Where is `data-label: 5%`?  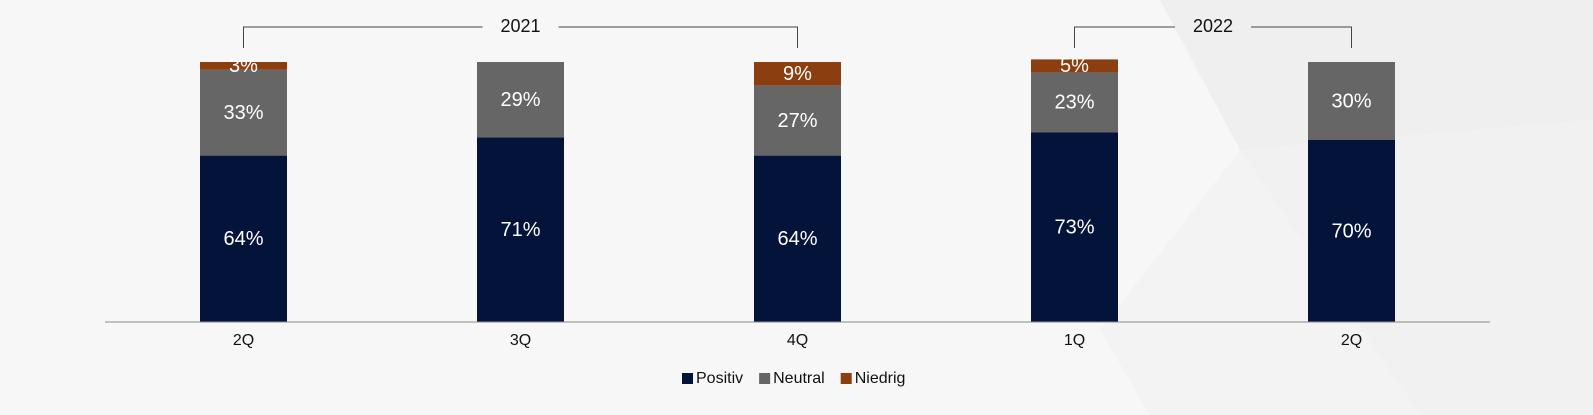
data-label: 5% is located at coordinates (1074, 66).